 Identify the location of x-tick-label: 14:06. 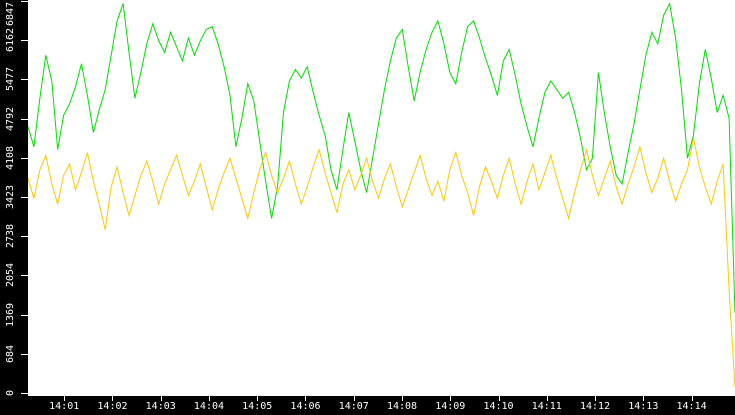
(305, 406).